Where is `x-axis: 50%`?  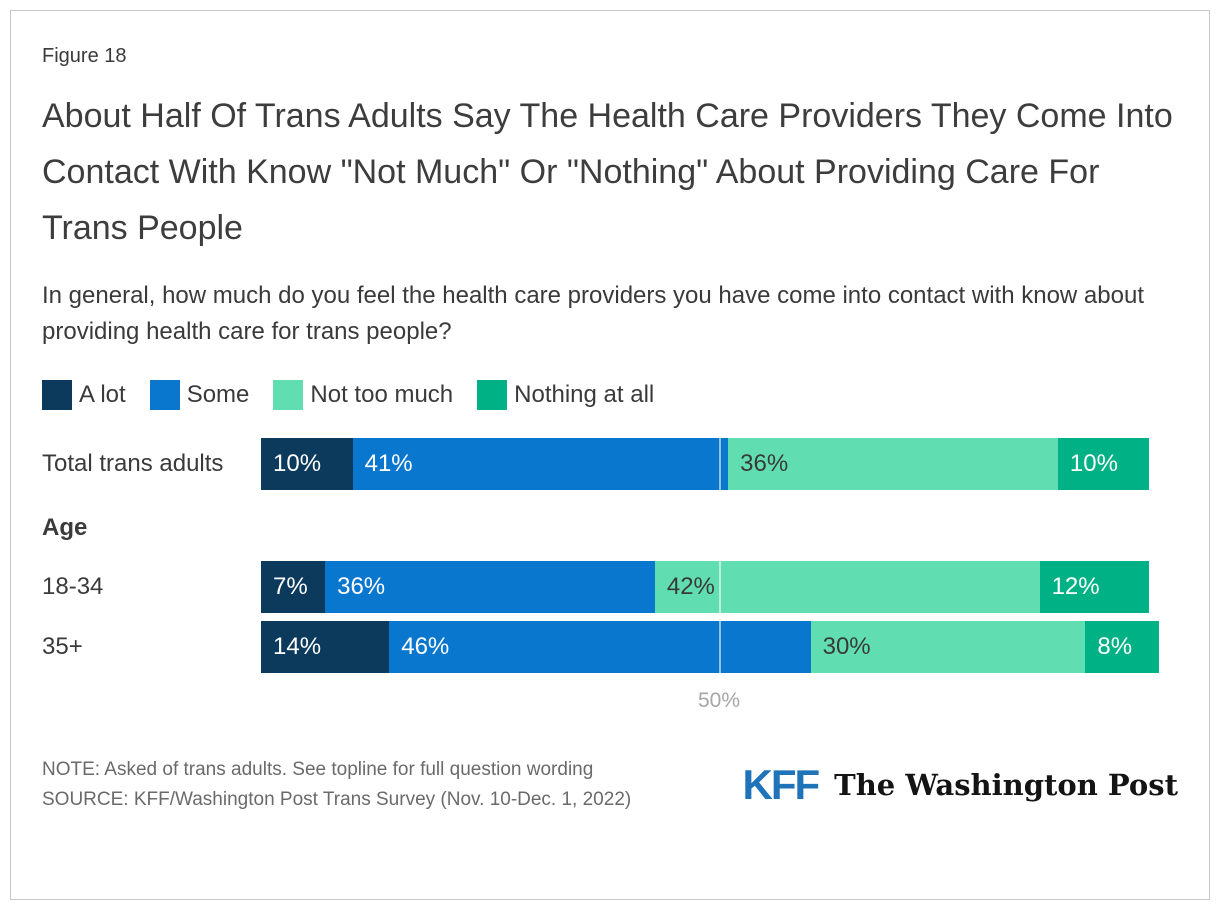 x-axis: 50% is located at coordinates (719, 702).